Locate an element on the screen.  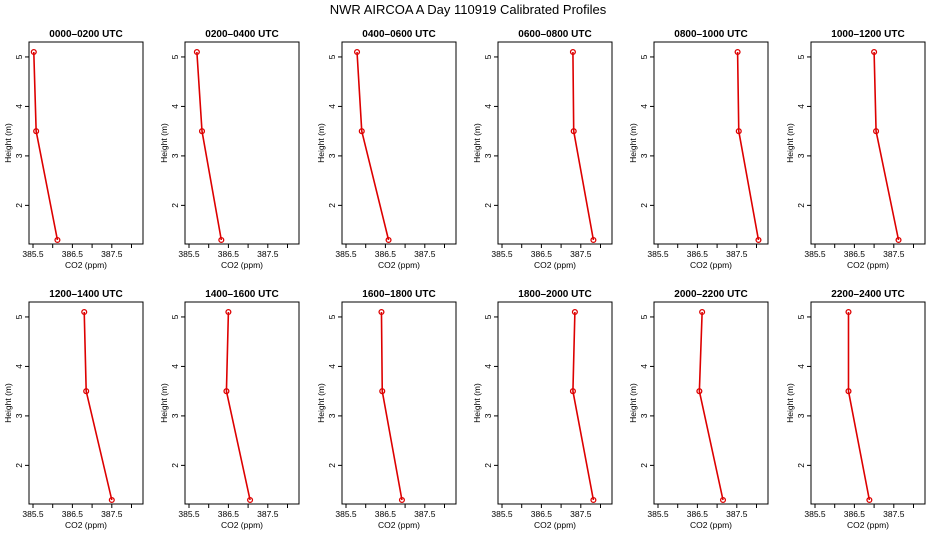
panel-title: 1000–1200 UTC is located at coordinates (867, 34).